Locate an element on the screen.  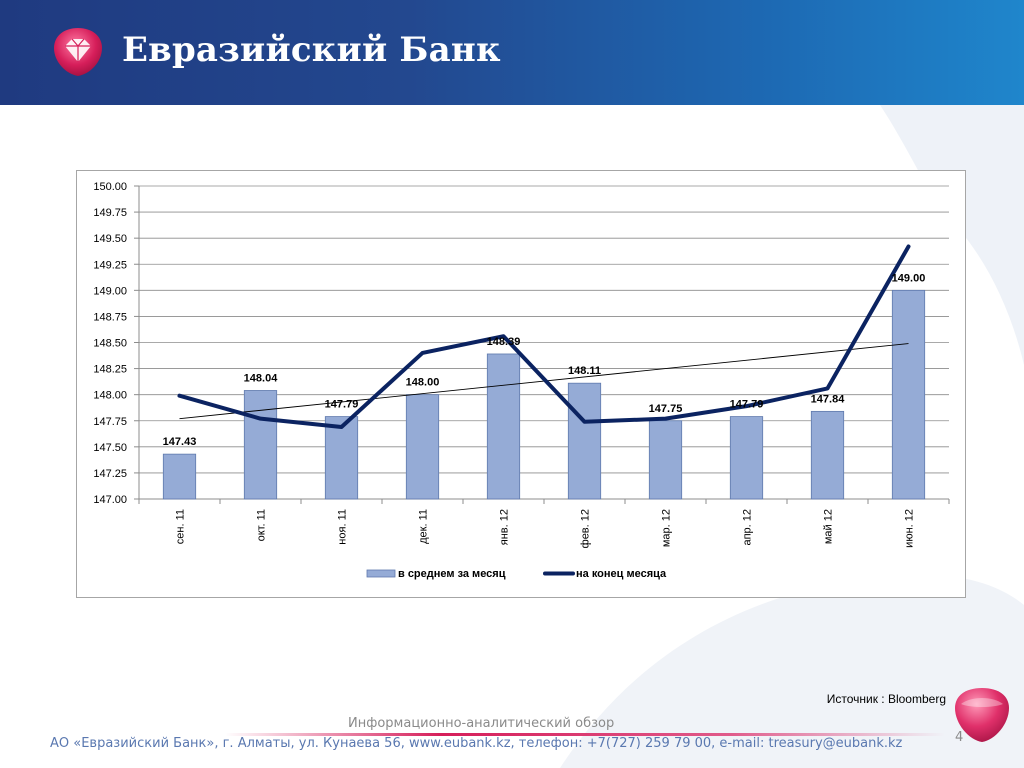
data-label: 147.84 is located at coordinates (828, 399).